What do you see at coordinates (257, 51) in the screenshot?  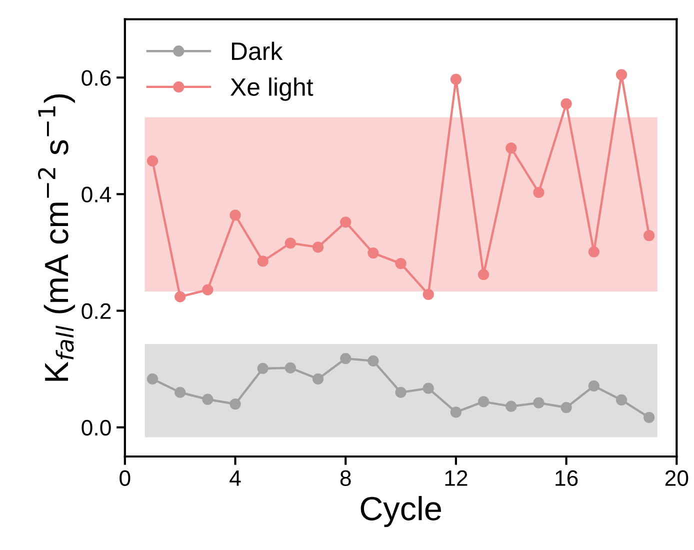 I see `legend-label: Dark` at bounding box center [257, 51].